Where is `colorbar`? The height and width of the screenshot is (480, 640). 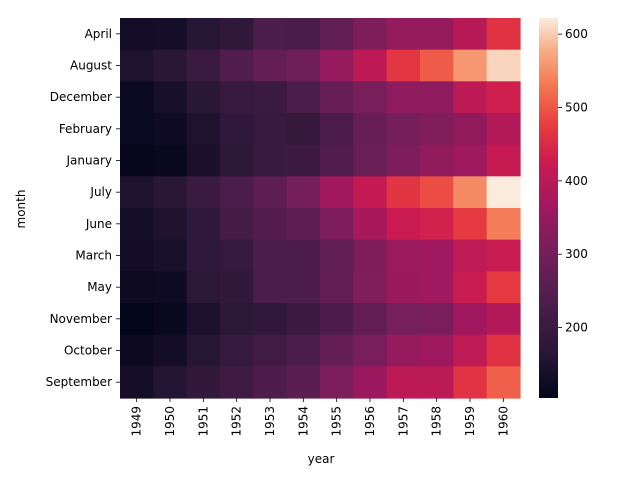 colorbar is located at coordinates (548, 208).